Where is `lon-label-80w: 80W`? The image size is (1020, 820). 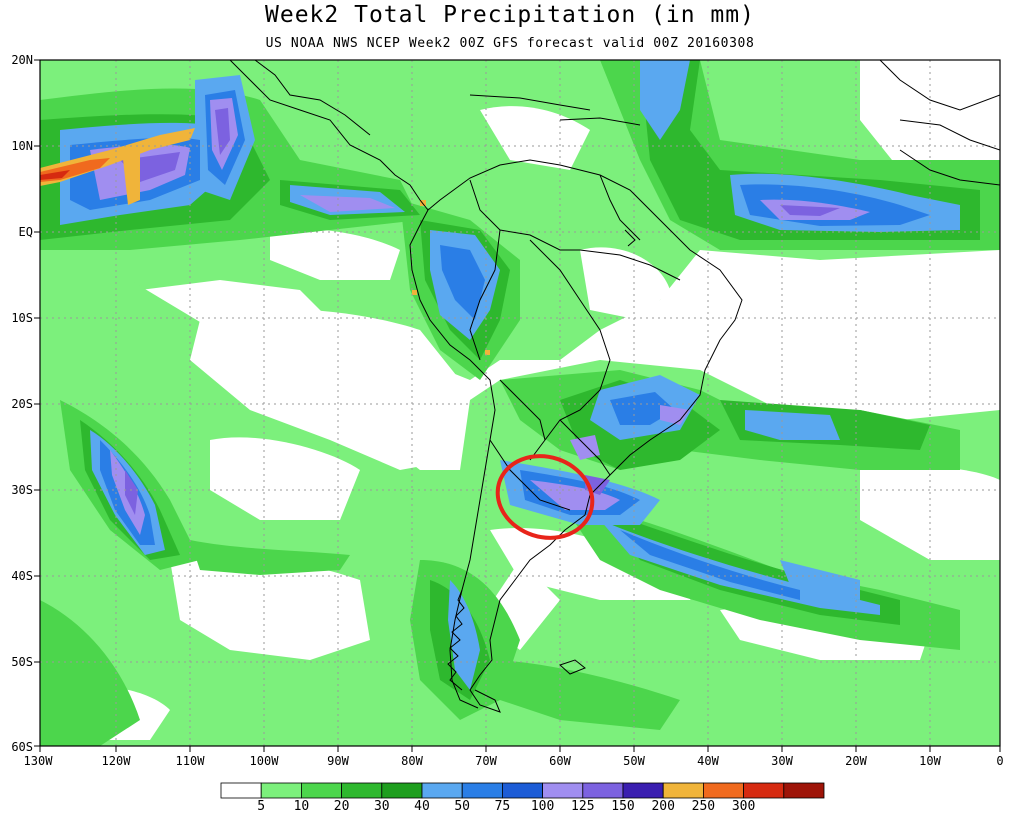 lon-label-80w: 80W is located at coordinates (412, 761).